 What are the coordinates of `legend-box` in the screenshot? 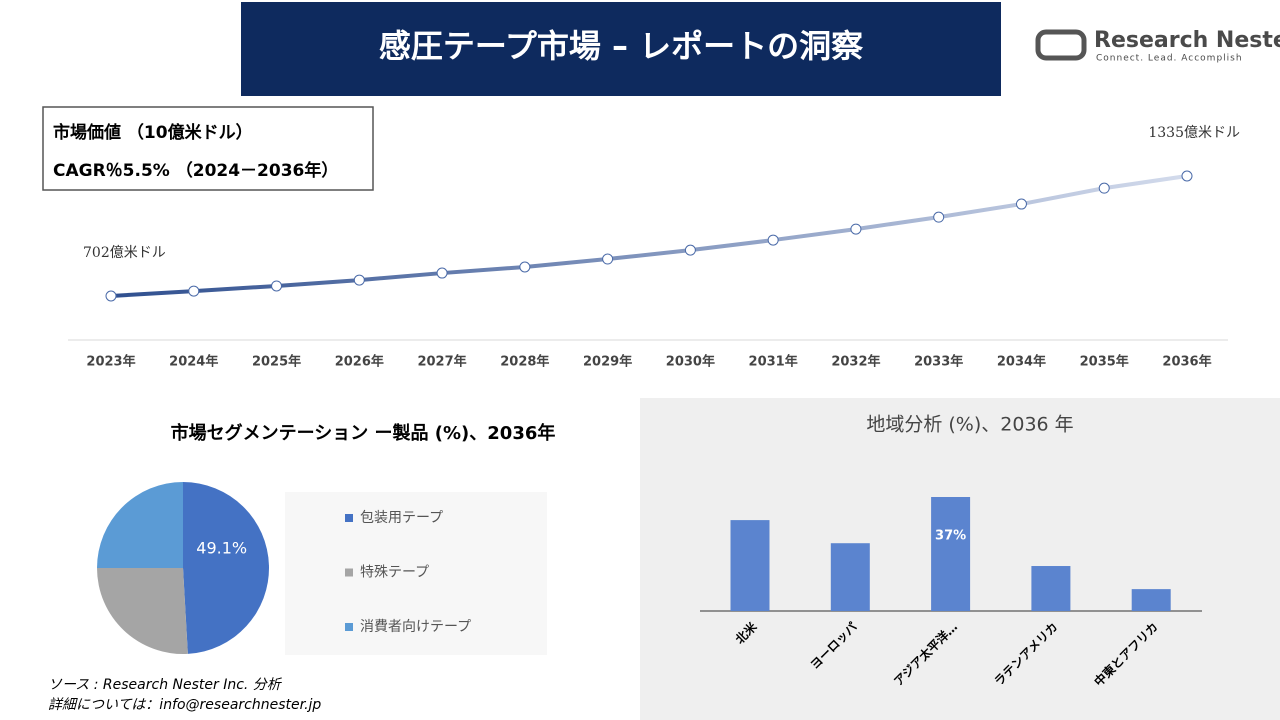 It's located at (416, 573).